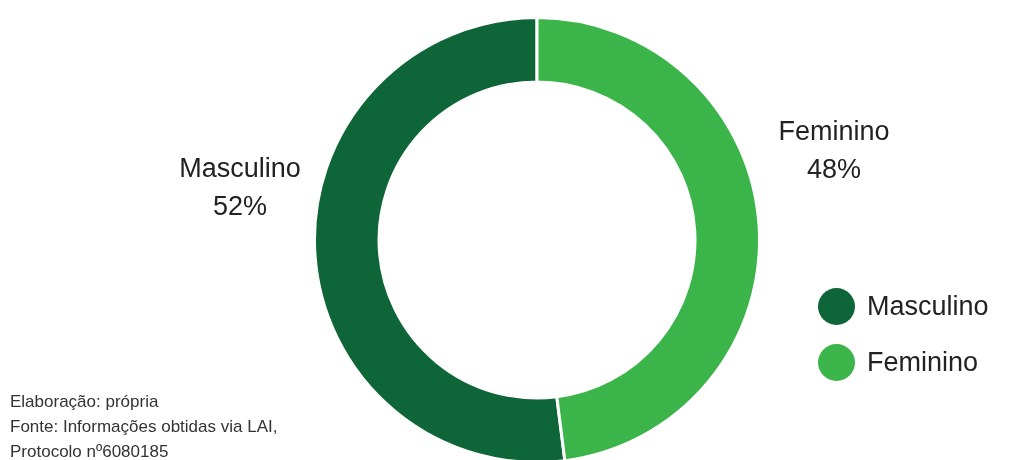 Image resolution: width=1014 pixels, height=460 pixels. What do you see at coordinates (928, 306) in the screenshot?
I see `legend-label: Masculino` at bounding box center [928, 306].